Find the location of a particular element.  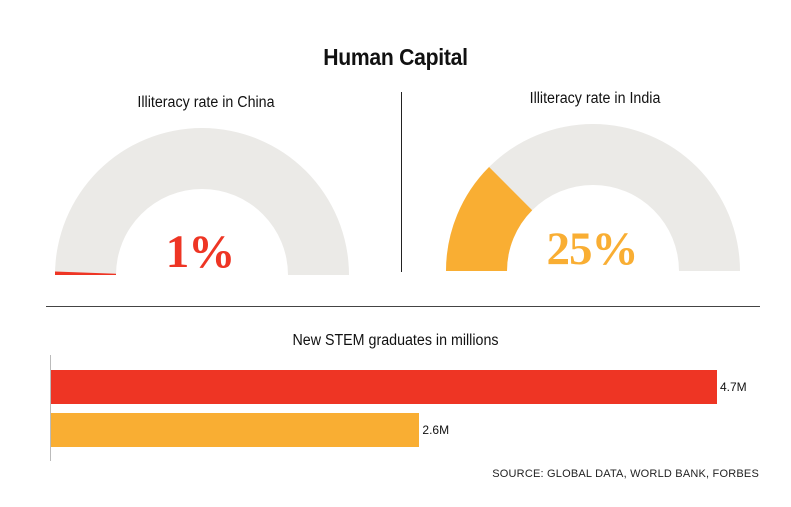

bar-chart-title: New STEM graduates in millions is located at coordinates (395, 340).